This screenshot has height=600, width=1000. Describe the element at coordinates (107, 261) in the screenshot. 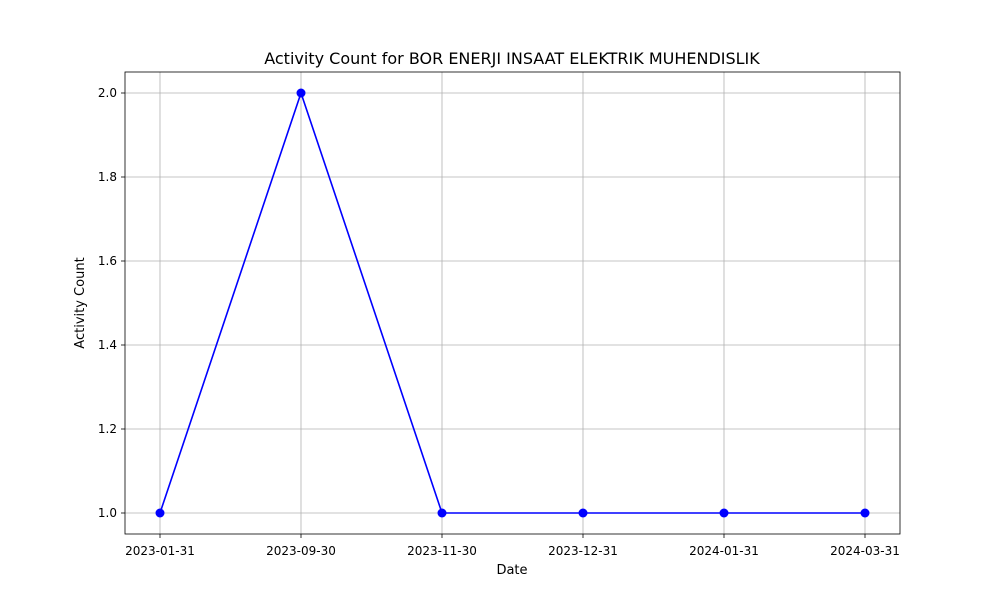

I see `y-tick-label: 1.6` at that location.